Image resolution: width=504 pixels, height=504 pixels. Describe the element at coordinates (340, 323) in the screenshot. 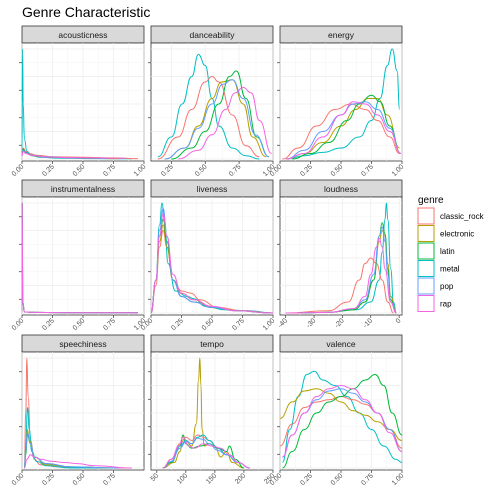

I see `x-tick-label: -20` at that location.